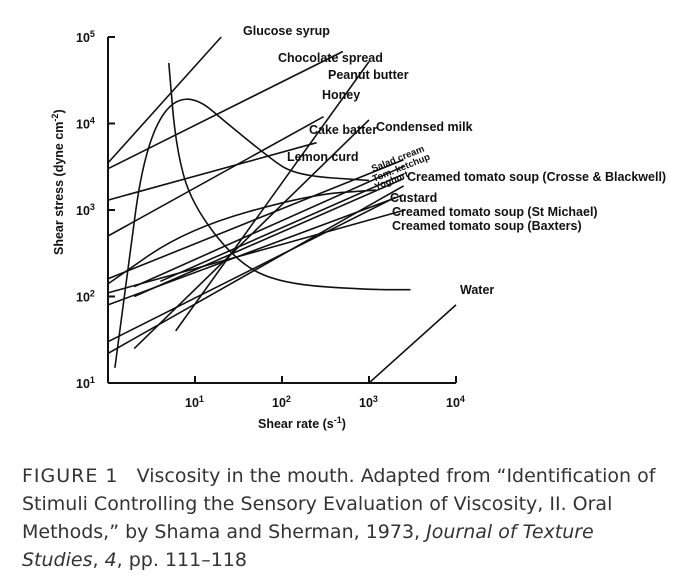 This screenshot has height=586, width=681. I want to click on label-creamed-tomato-soup-cb: Creamed tomato soup (Crosse & Blackwell), so click(536, 177).